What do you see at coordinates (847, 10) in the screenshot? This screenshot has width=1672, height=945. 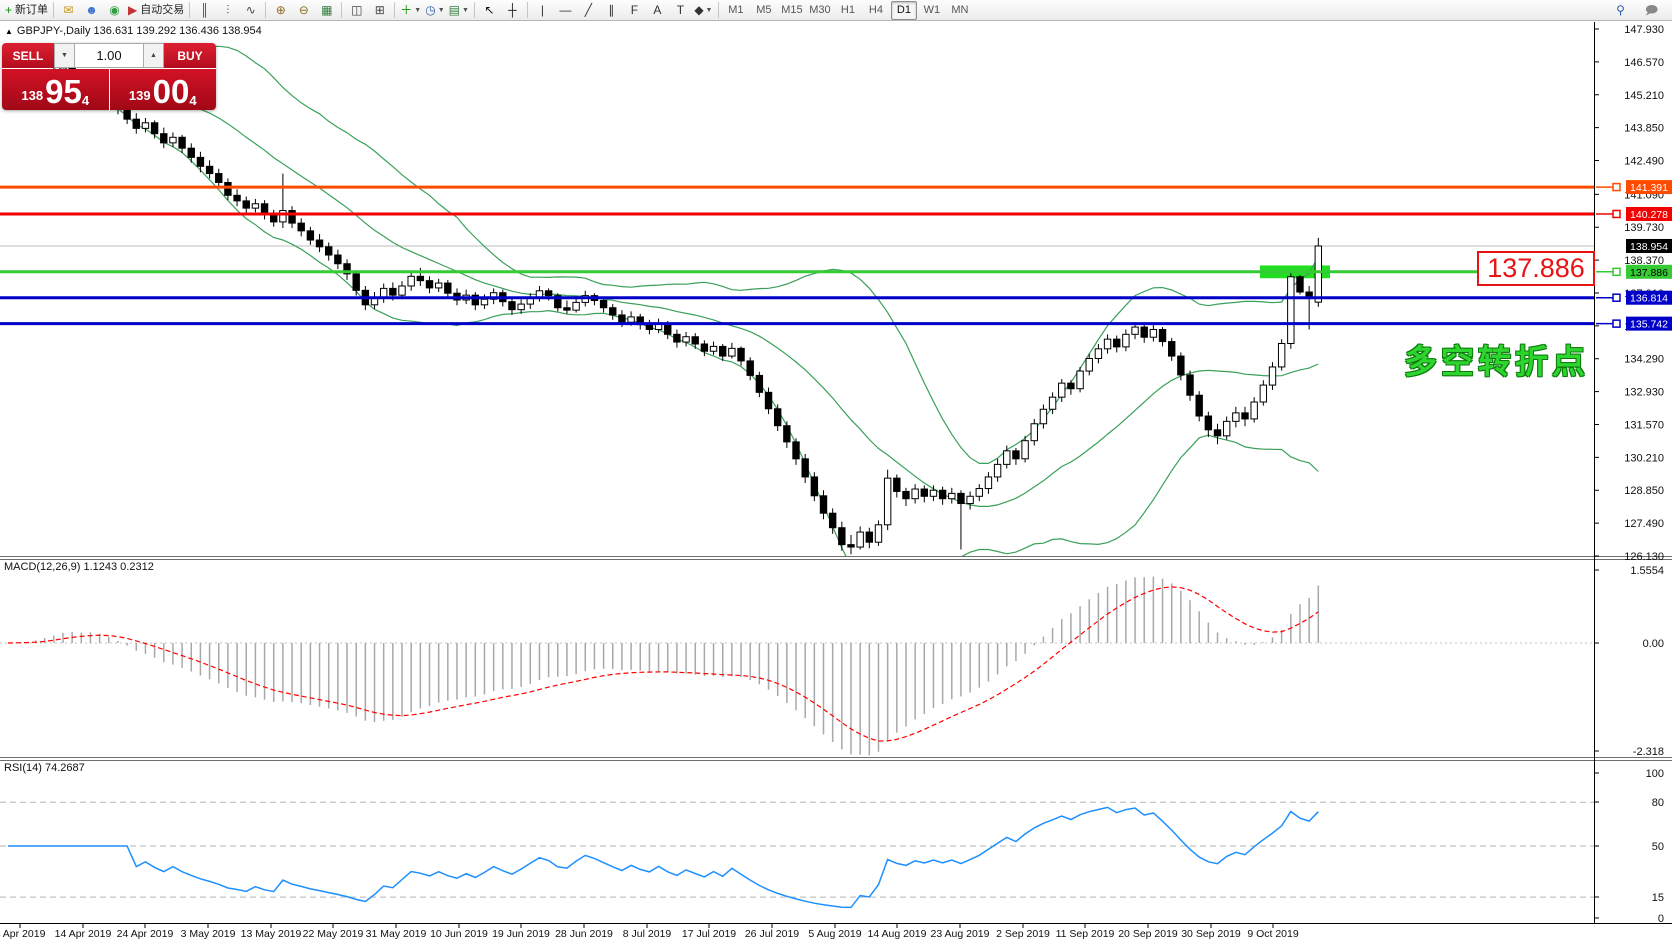 I see `timeframe-button-H1: H1` at bounding box center [847, 10].